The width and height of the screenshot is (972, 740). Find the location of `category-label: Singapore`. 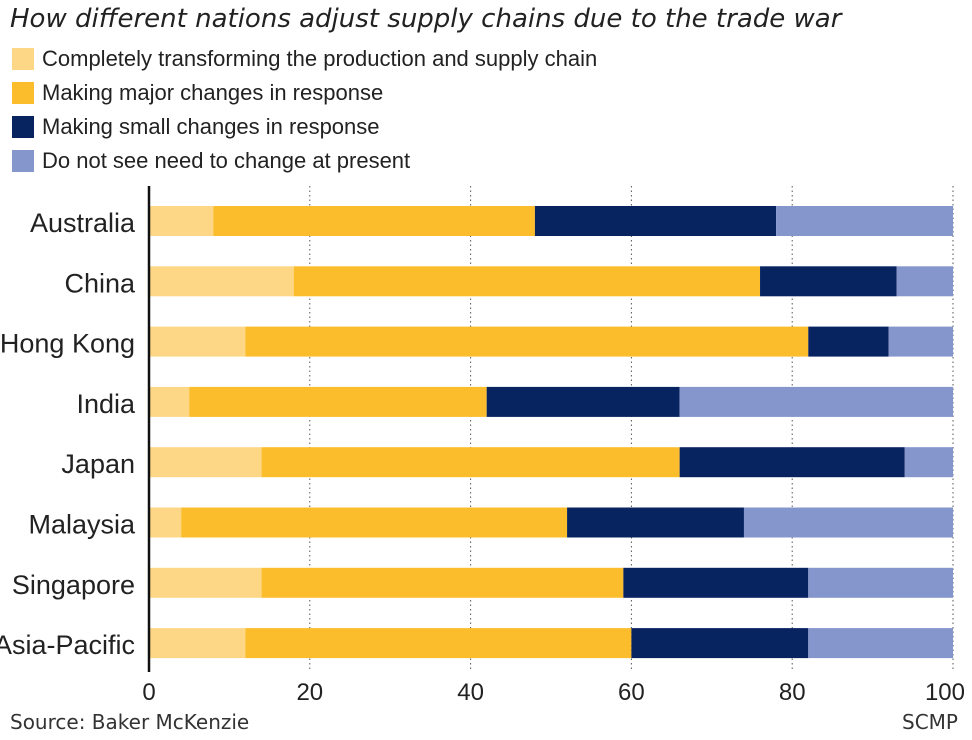

category-label: Singapore is located at coordinates (73, 585).